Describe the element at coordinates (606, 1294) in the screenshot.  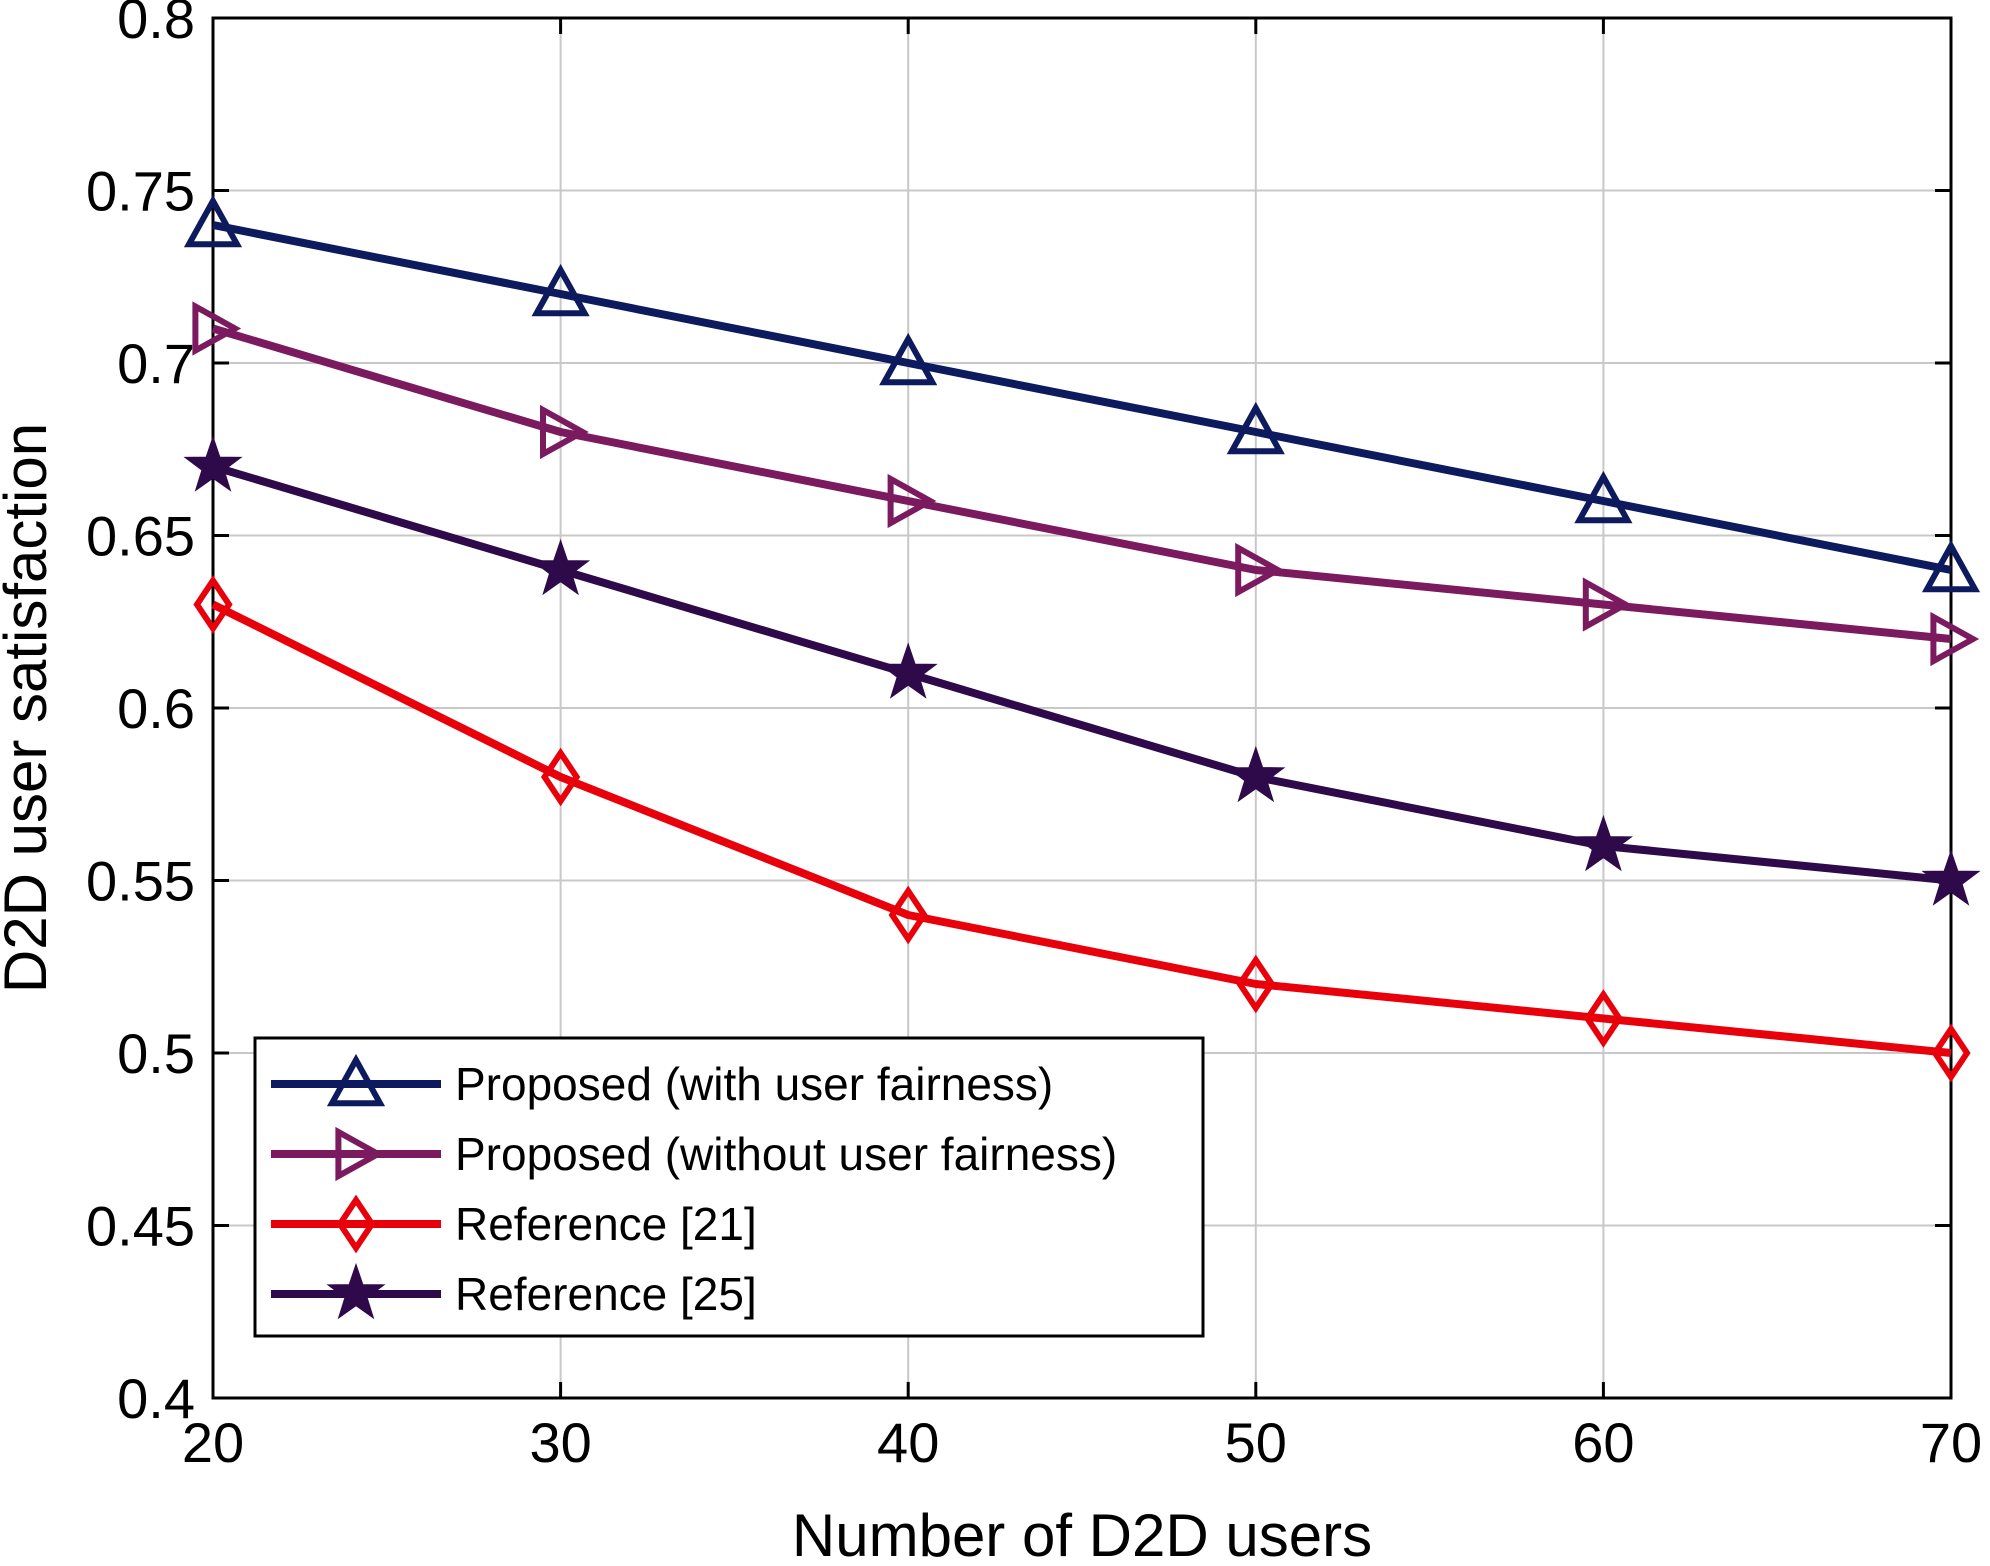
I see `legend-label: Reference [25]` at that location.